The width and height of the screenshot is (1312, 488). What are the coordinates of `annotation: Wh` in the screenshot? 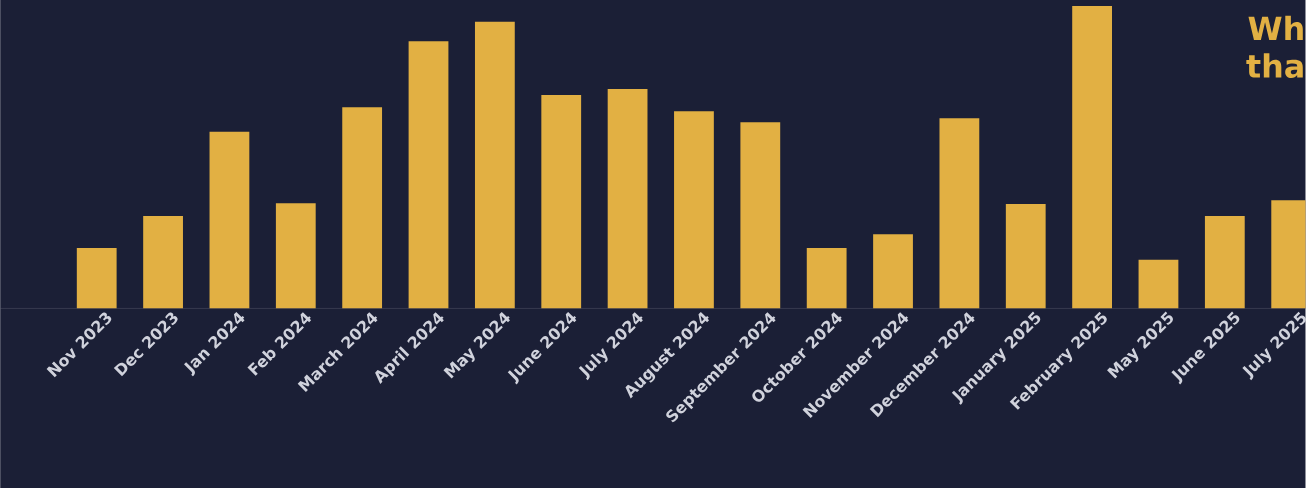 It's located at (1275, 27).